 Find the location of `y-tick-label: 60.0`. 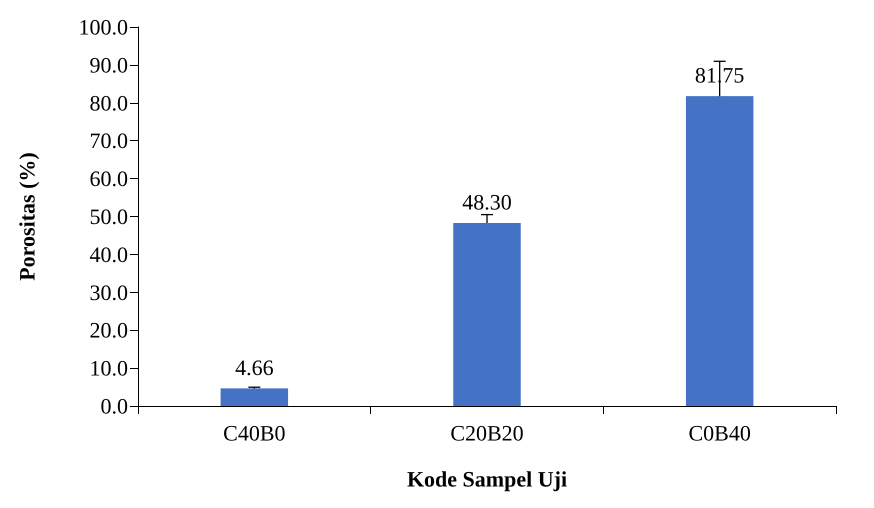

y-tick-label: 60.0 is located at coordinates (109, 179).